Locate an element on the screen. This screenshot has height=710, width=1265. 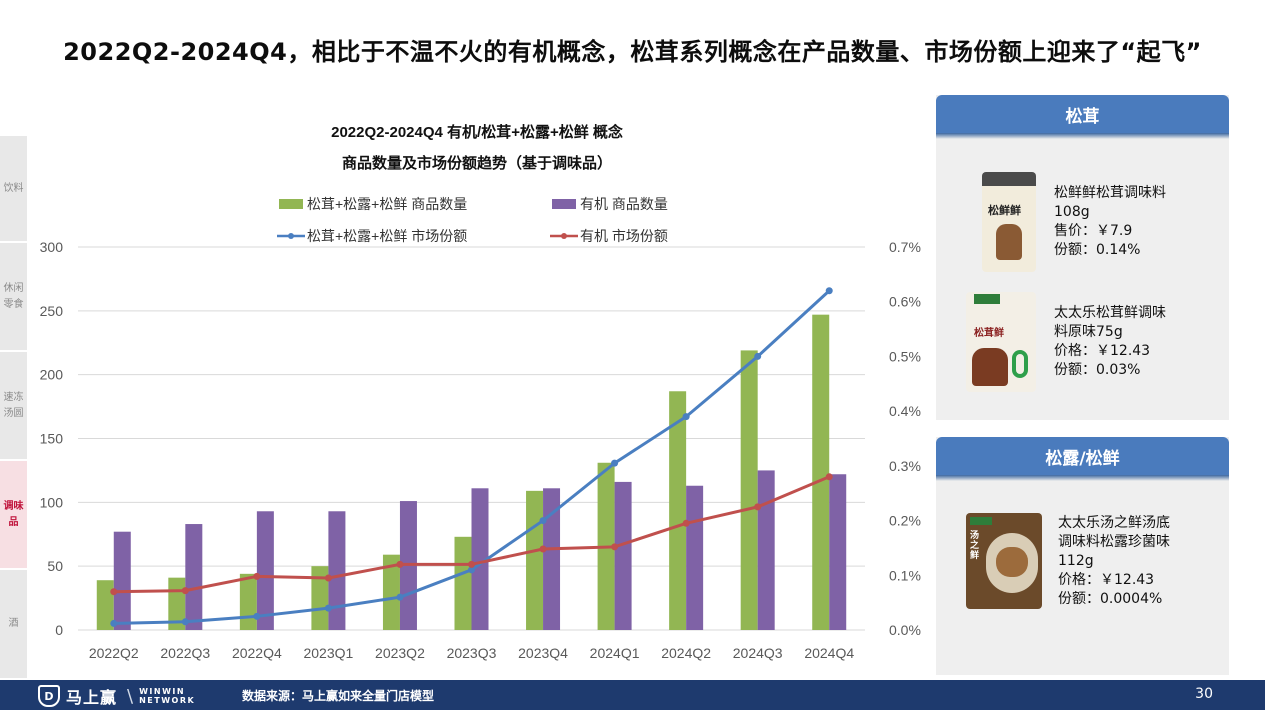
x-tick-label: 2023Q1 is located at coordinates (328, 653).